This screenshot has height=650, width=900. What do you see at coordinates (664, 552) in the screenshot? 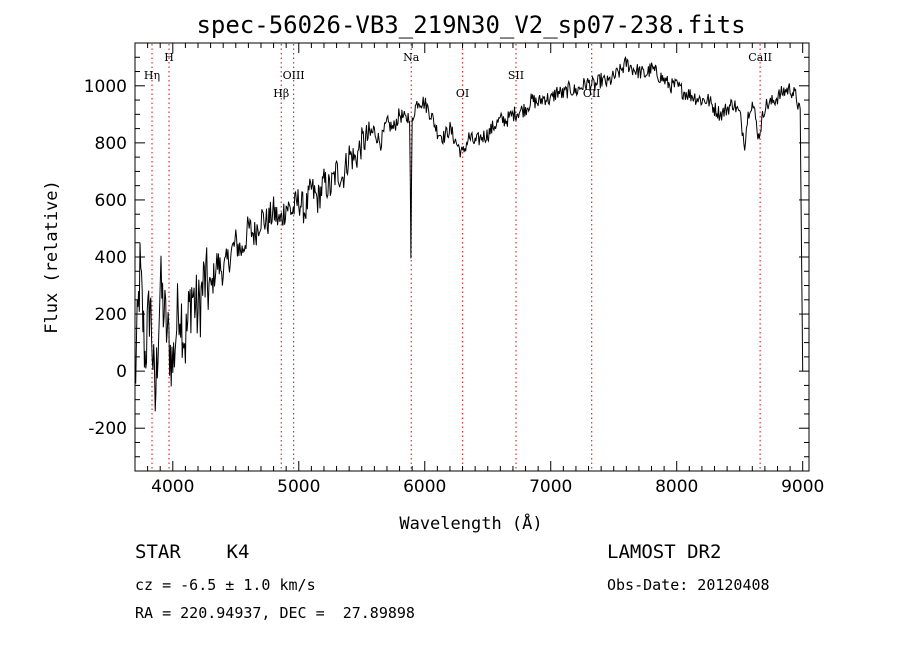
I see `survey-name: LAMOST DR2` at bounding box center [664, 552].